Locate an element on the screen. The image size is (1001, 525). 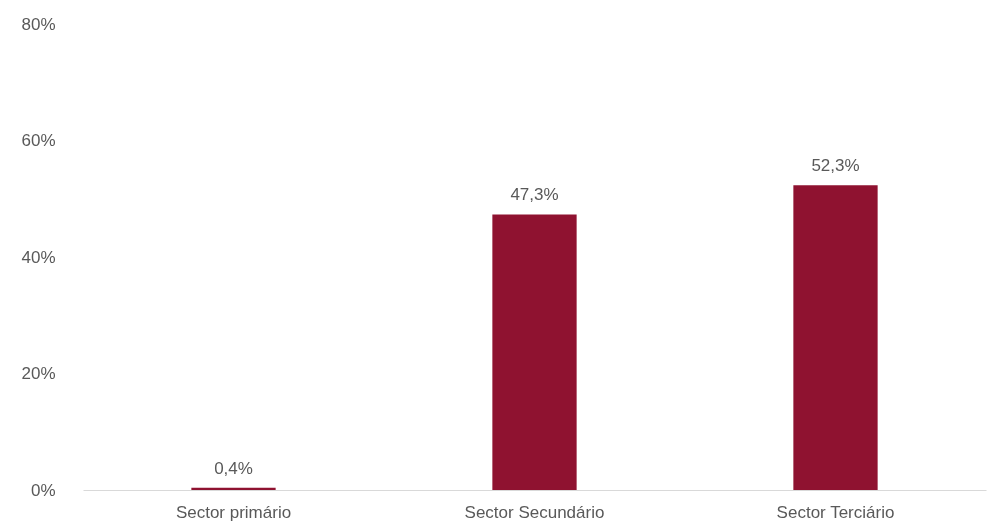
x-tick-label: Sector primário is located at coordinates (233, 512).